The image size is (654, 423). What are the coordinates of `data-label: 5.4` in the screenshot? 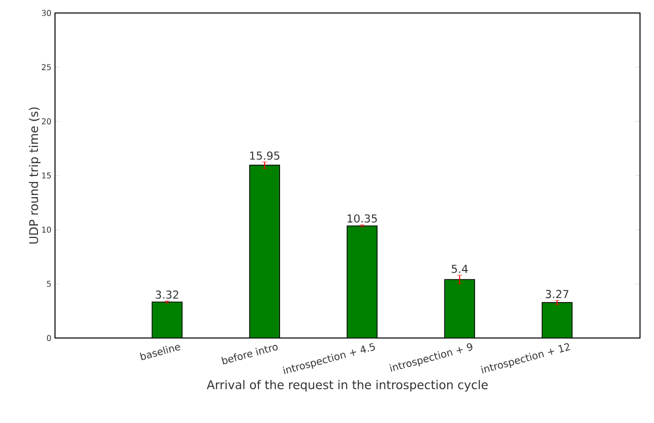 It's located at (460, 268).